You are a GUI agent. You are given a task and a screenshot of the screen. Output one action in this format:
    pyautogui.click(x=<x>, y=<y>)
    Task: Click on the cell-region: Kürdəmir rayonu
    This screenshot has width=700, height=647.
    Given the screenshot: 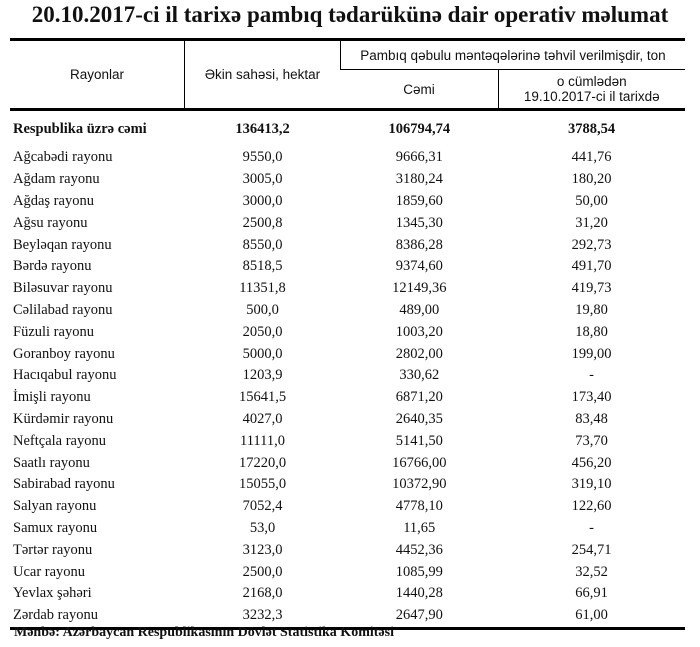 What is the action you would take?
    pyautogui.click(x=63, y=418)
    